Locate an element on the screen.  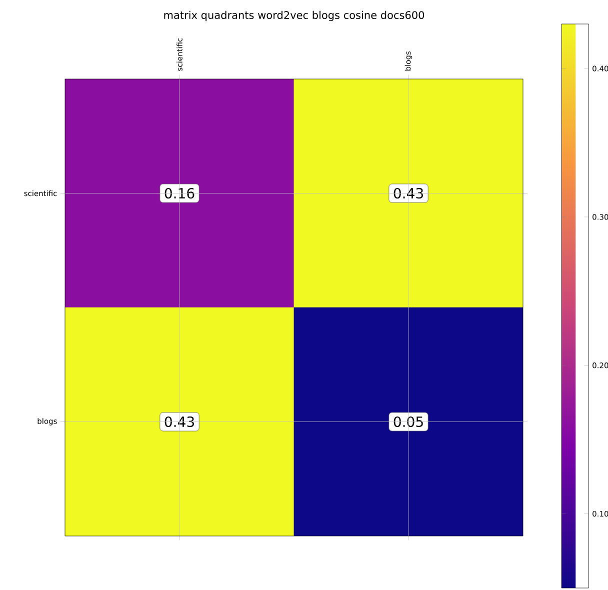
data-label: 0.05 is located at coordinates (408, 422).